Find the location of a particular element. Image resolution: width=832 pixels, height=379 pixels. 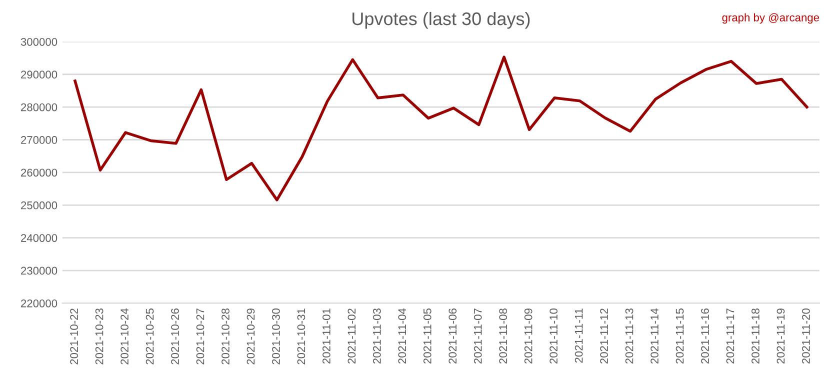

y-tick-label: 230000 is located at coordinates (39, 270).